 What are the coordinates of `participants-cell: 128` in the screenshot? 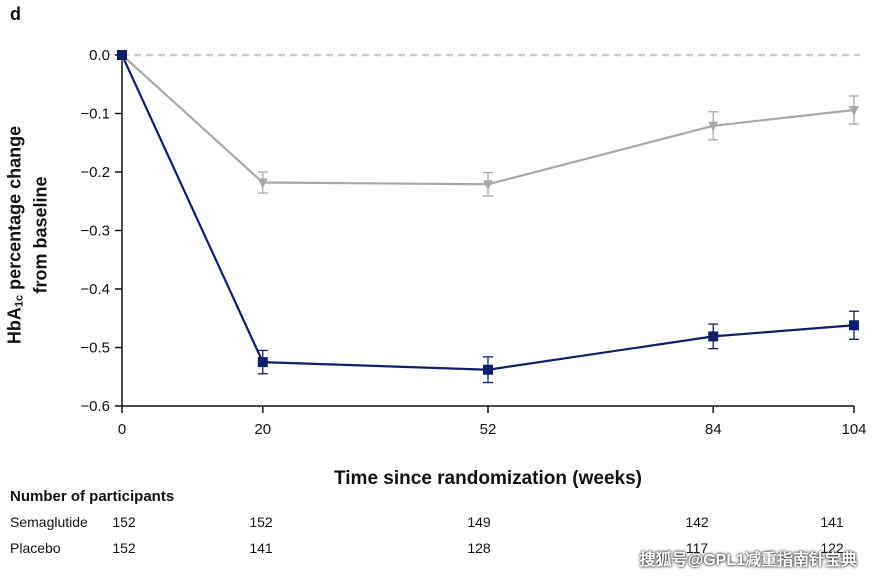 It's located at (479, 548).